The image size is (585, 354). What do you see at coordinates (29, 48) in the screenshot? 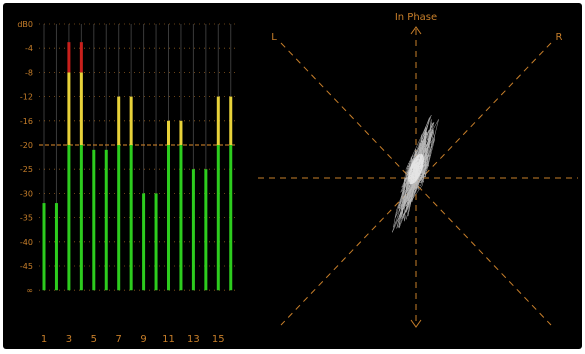
I see `meter-scale-label: -4` at bounding box center [29, 48].